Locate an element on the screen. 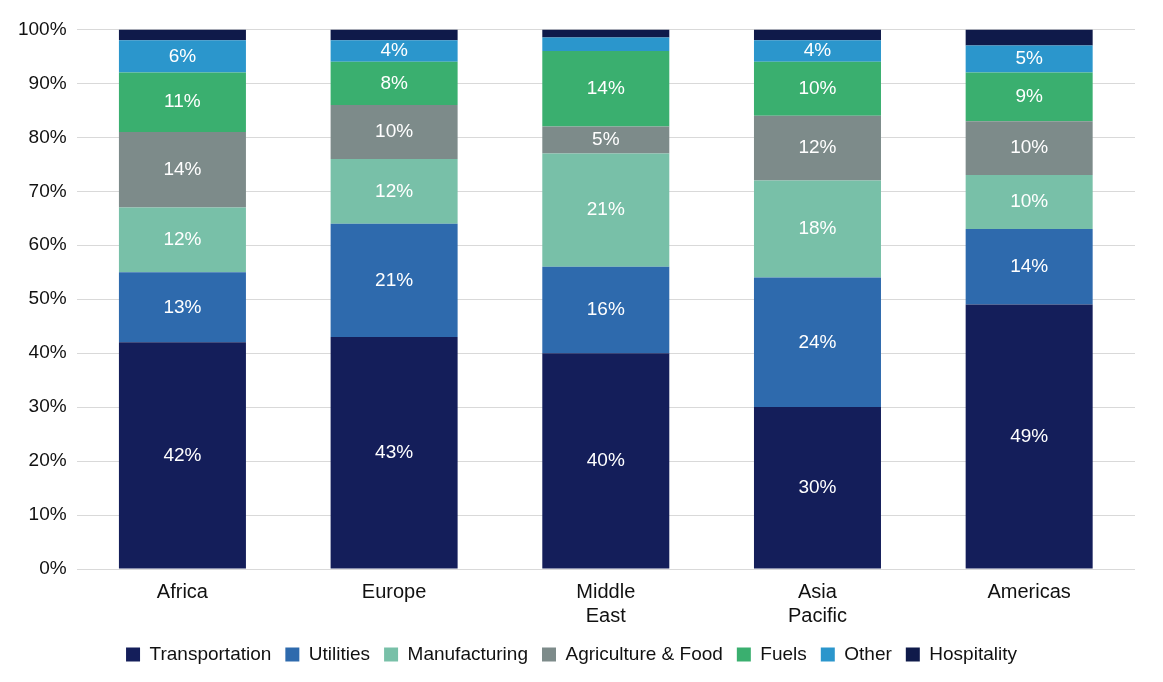  x-tick-label: Middle East is located at coordinates (606, 602).